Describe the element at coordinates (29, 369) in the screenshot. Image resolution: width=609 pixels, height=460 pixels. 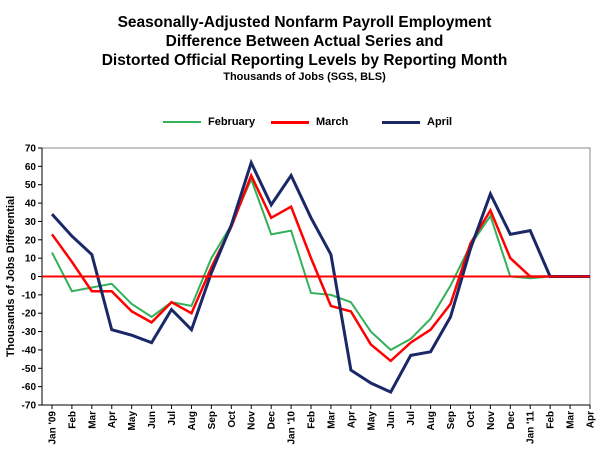
I see `y-tick-label: -50` at that location.